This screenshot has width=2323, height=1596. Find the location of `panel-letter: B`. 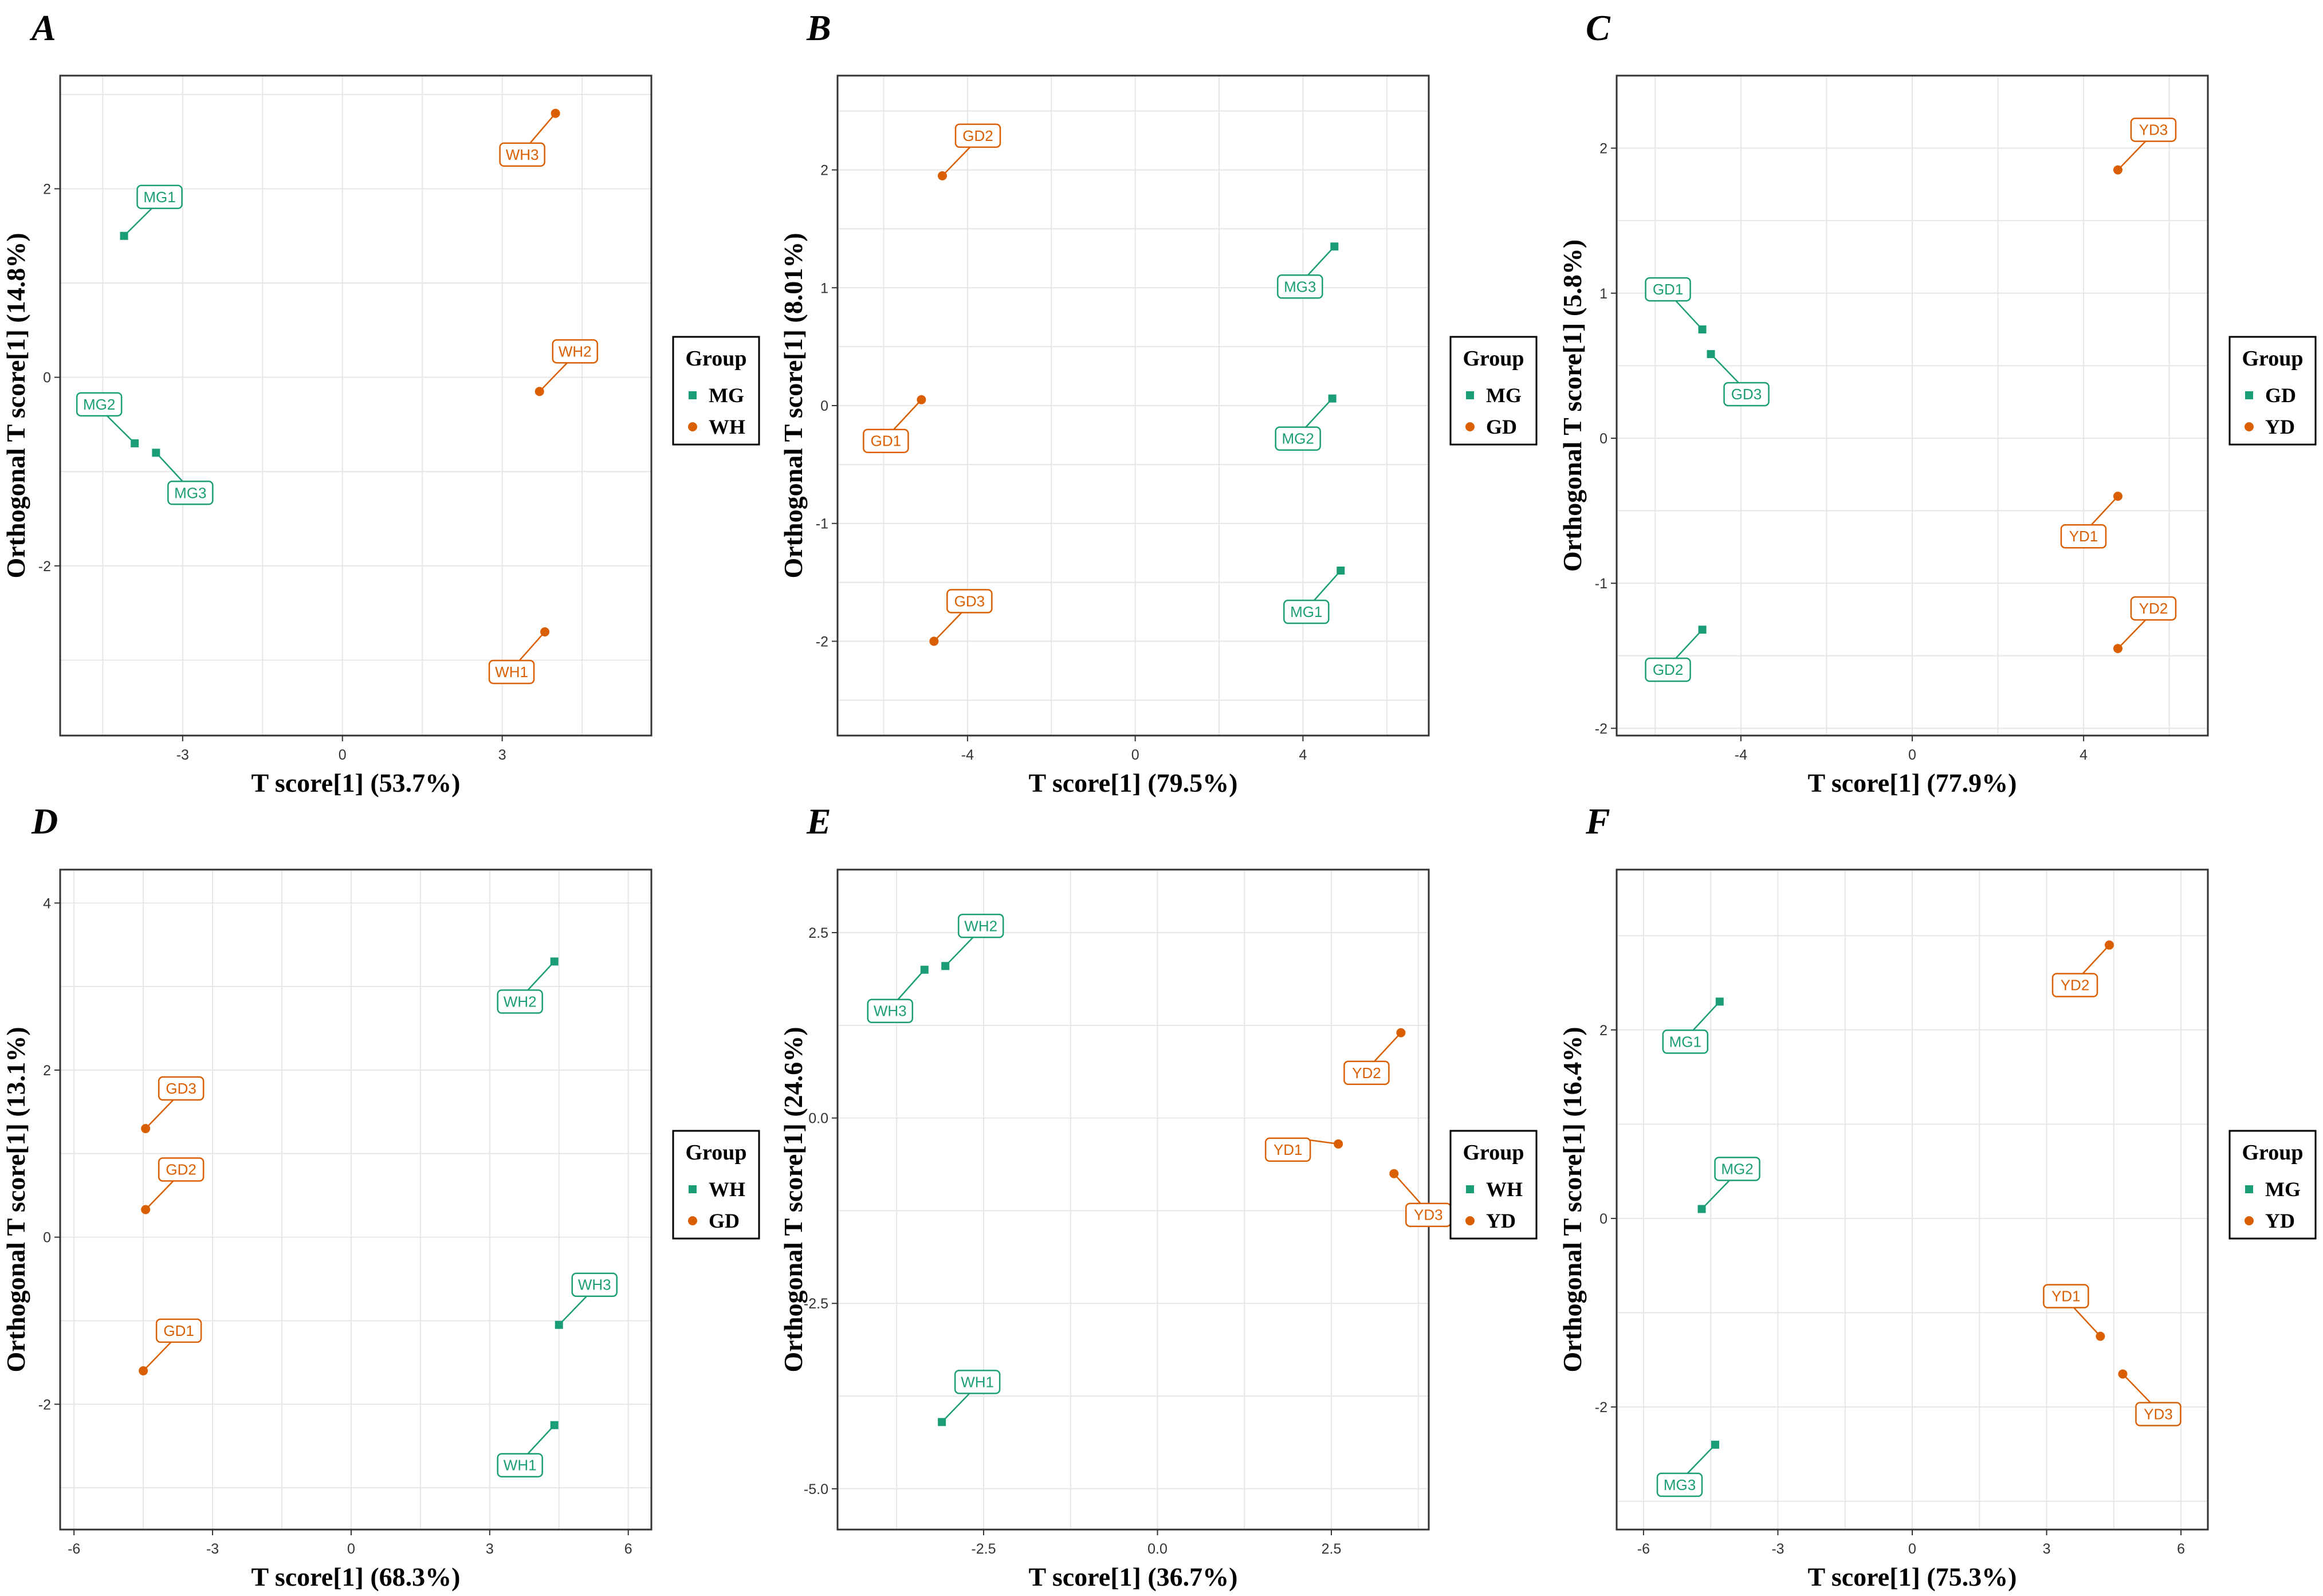

panel-letter: B is located at coordinates (818, 28).